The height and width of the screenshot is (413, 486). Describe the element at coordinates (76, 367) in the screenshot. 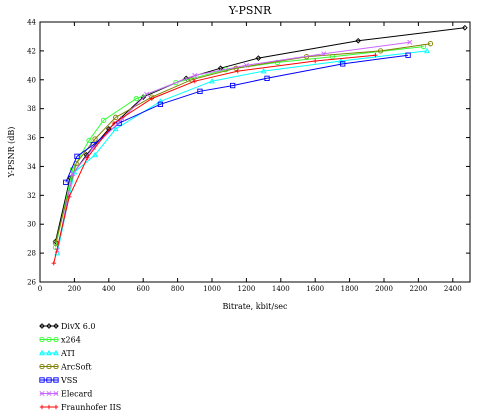

I see `legend-label: ArcSoft` at that location.